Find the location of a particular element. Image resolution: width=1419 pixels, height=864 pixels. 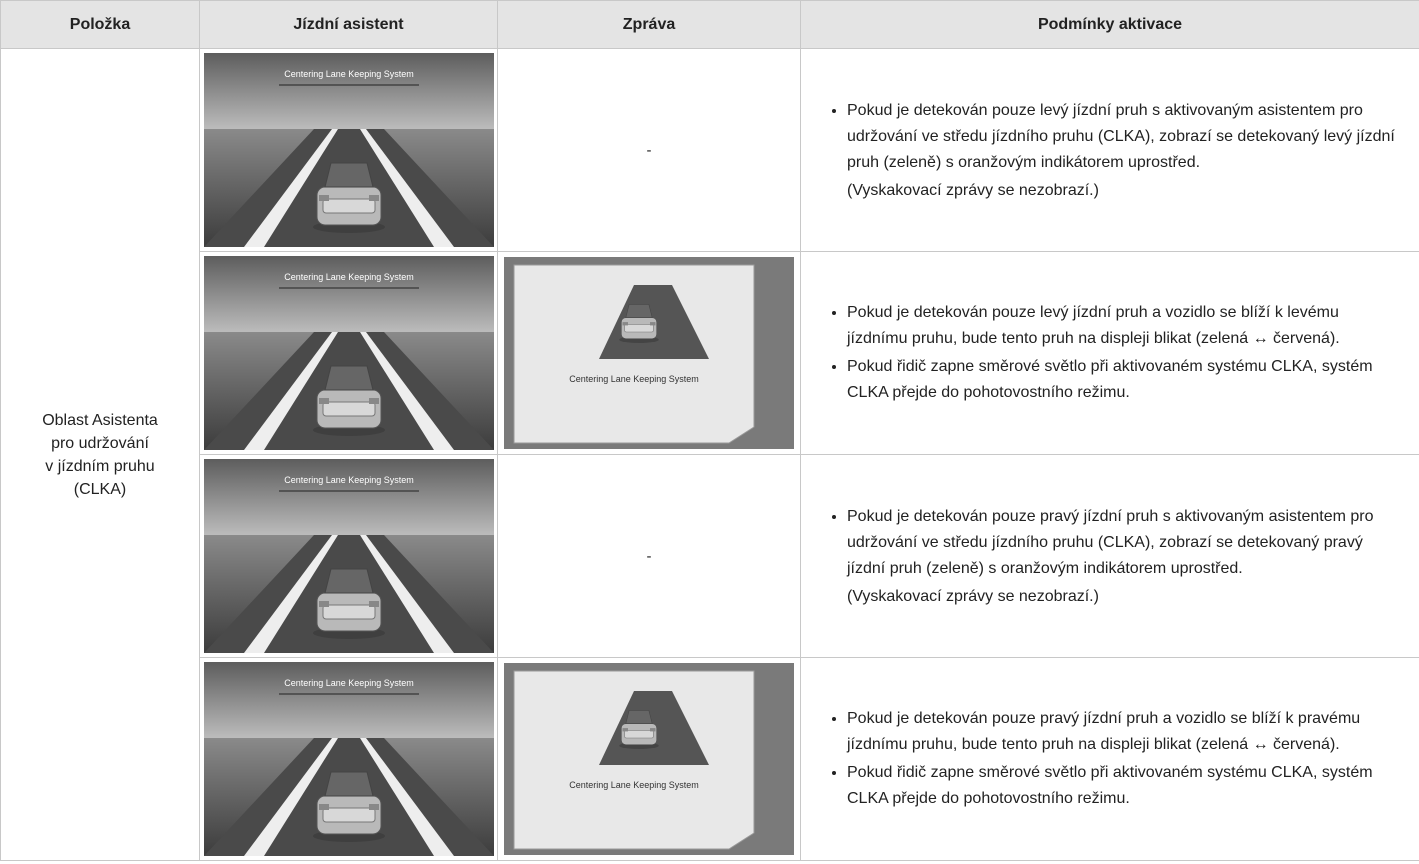

column-header: Podmínky aktivace is located at coordinates (1109, 24).